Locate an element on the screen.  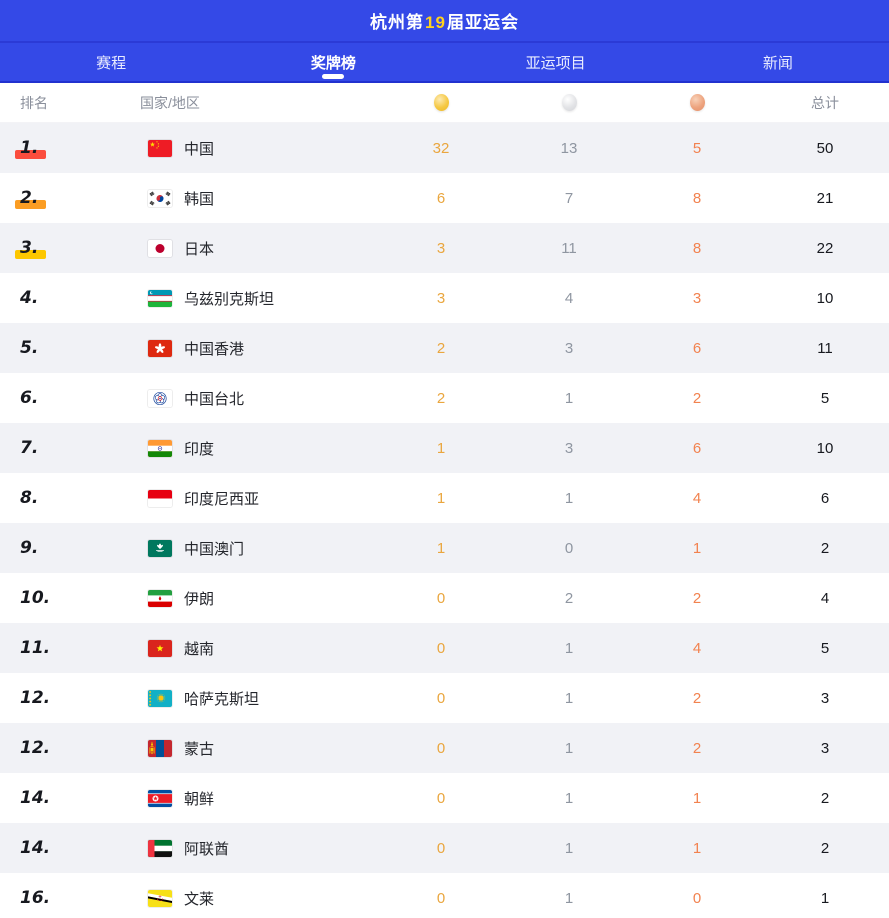
rank-number: 11. is located at coordinates (35, 648).